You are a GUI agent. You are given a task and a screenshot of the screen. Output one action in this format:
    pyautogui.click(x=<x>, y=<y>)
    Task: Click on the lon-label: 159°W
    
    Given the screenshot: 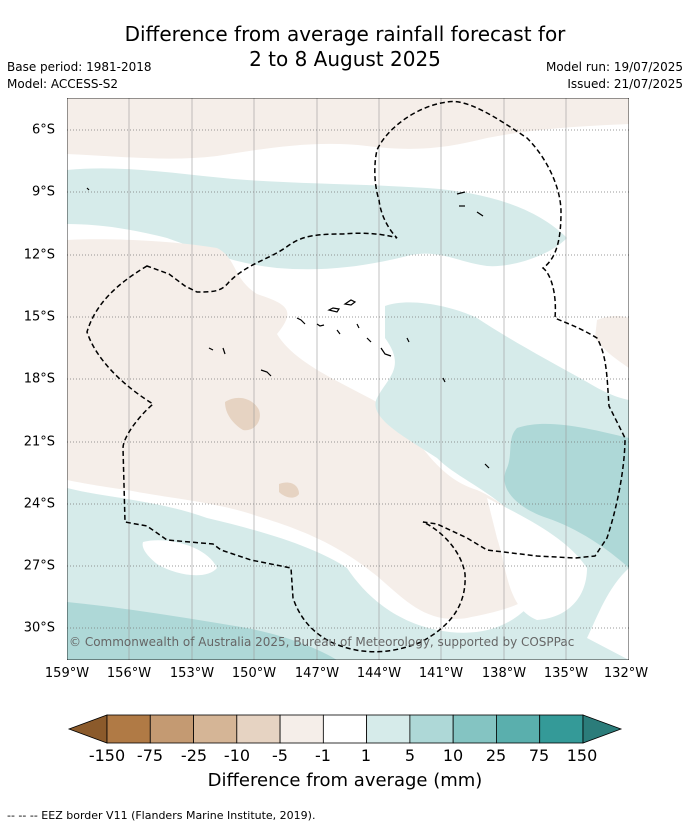 What is the action you would take?
    pyautogui.click(x=67, y=673)
    